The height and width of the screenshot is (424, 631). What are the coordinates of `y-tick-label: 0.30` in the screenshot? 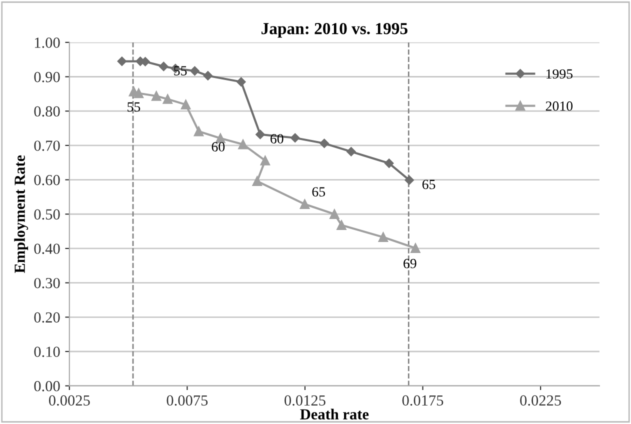 It's located at (47, 283).